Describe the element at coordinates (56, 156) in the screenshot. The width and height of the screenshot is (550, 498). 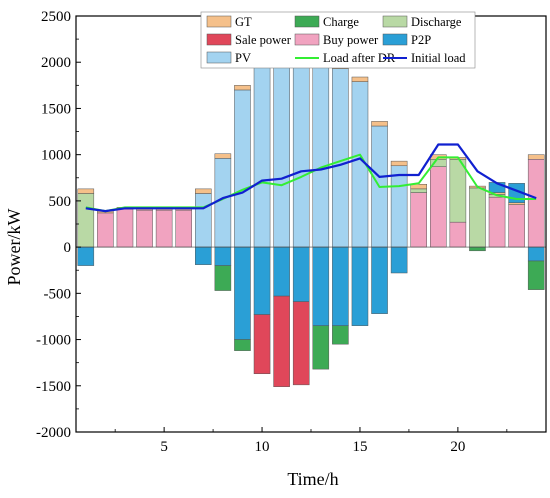
I see `y-tick-label: 1000` at that location.